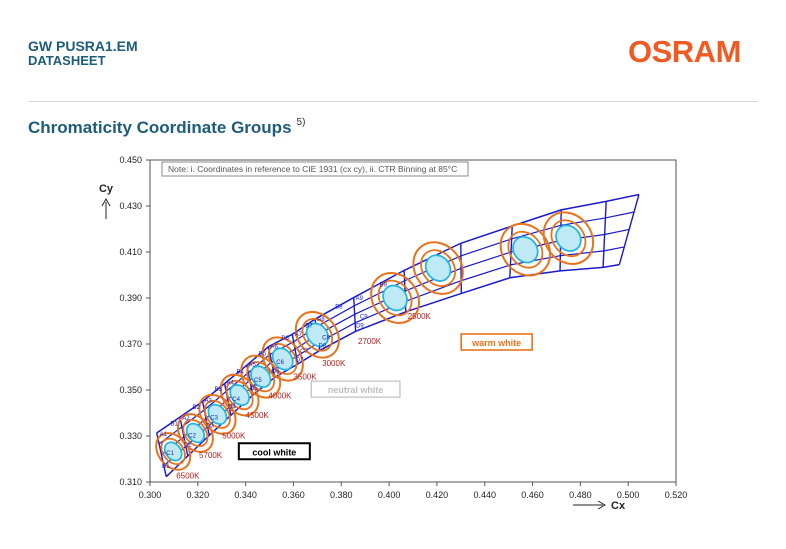  Describe the element at coordinates (437, 495) in the screenshot. I see `x-tick-label: 0.420` at that location.